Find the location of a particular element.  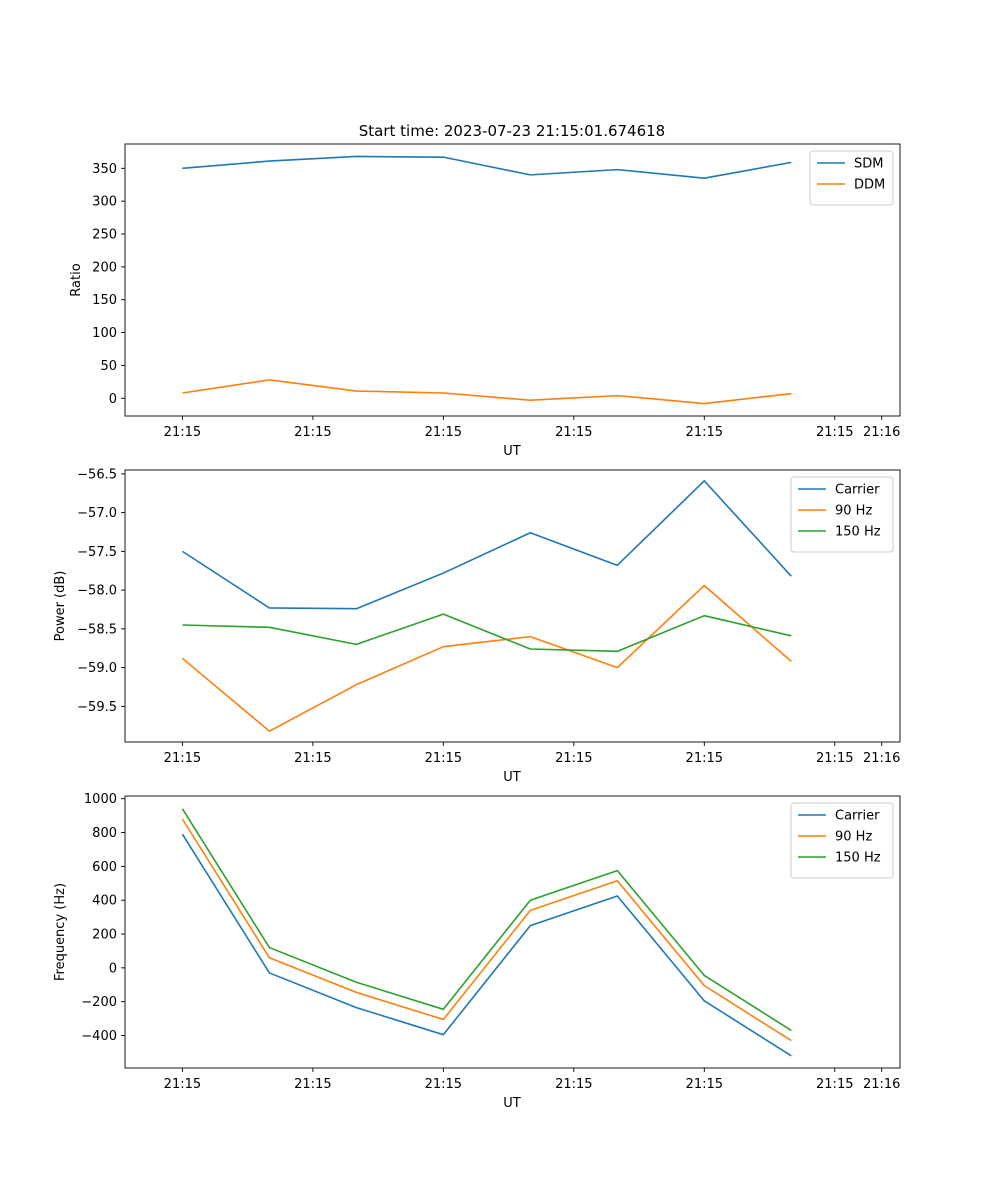

legend: SDM DDM is located at coordinates (851, 178).